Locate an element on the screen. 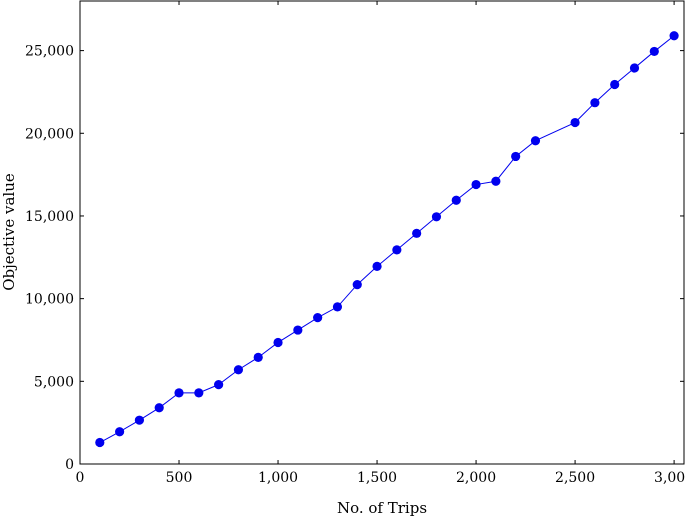 The height and width of the screenshot is (516, 685). x-tick-label: 1,500 is located at coordinates (377, 478).